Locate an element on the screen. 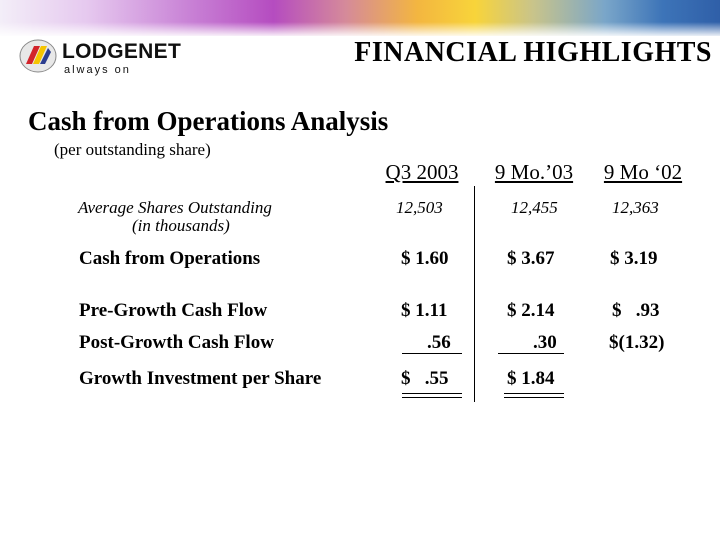  avg-shares-9mo-03: 12,455 is located at coordinates (534, 207).